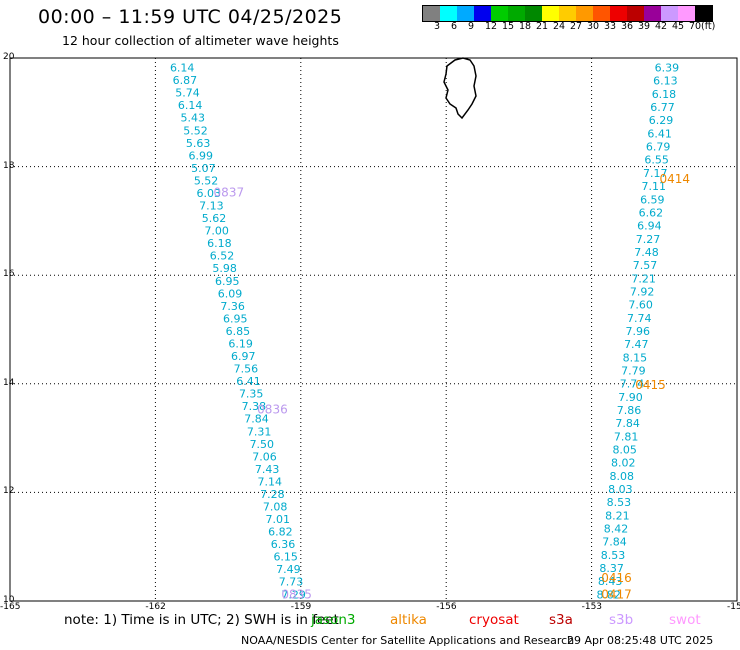 The height and width of the screenshot is (650, 740). I want to click on wave-height-label: 6.94, so click(649, 226).